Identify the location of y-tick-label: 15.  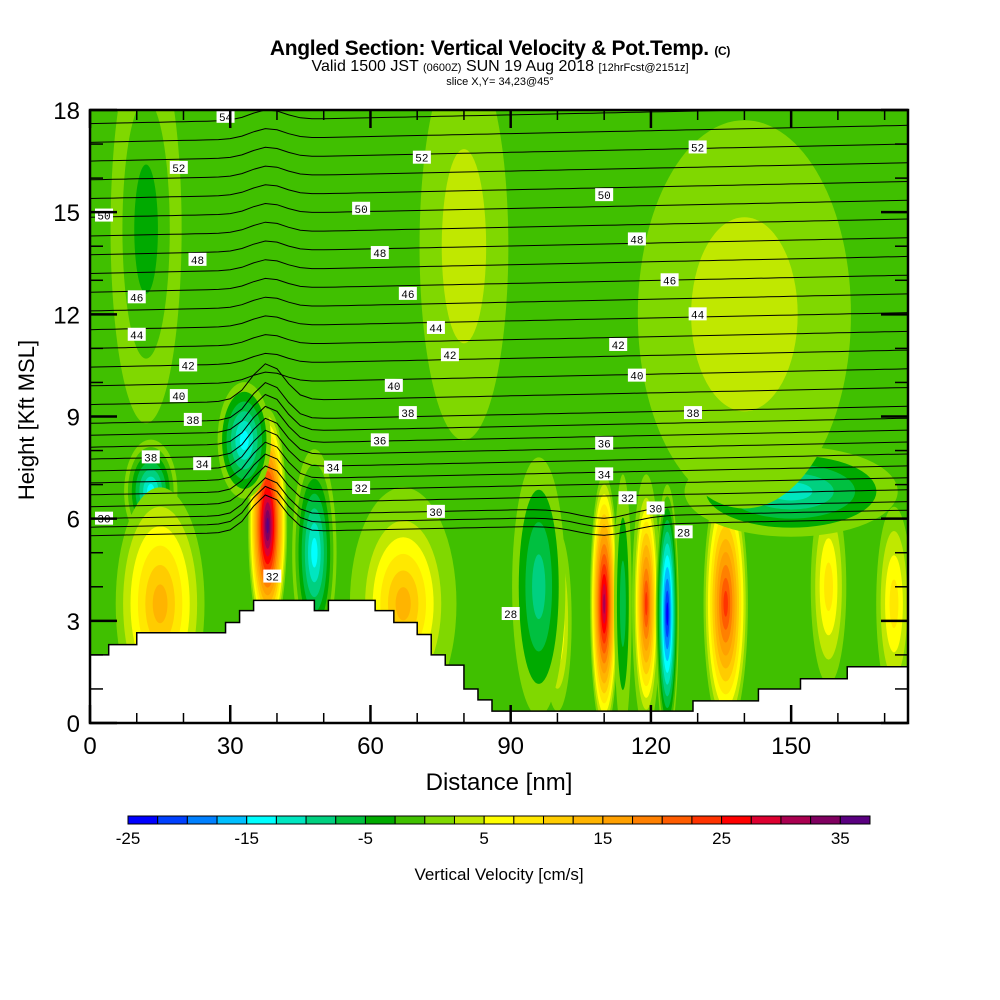
(66, 213).